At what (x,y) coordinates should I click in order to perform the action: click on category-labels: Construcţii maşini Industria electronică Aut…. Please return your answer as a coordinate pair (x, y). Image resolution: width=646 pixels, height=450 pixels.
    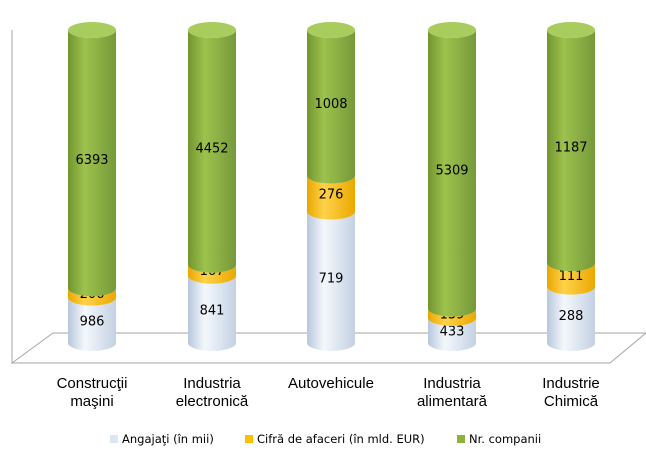
    Looking at the image, I should click on (328, 392).